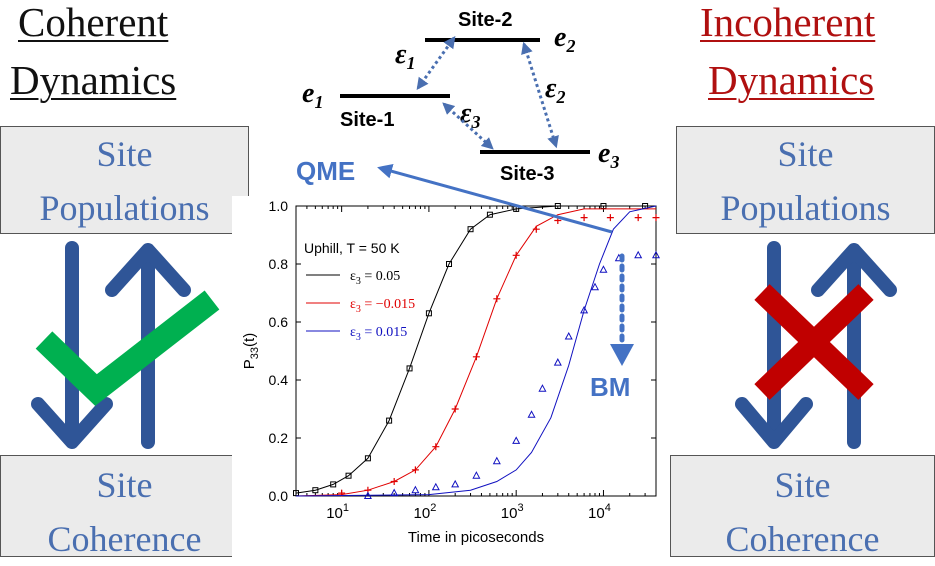 Image resolution: width=935 pixels, height=566 pixels. I want to click on left-transfer-arrows, so click(125, 345).